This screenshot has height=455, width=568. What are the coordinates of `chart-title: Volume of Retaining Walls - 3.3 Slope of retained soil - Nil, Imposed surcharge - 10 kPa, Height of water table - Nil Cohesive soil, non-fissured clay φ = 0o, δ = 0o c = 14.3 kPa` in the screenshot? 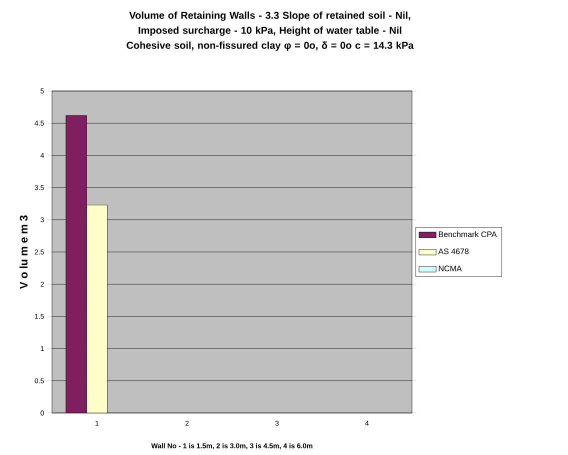 It's located at (270, 31).